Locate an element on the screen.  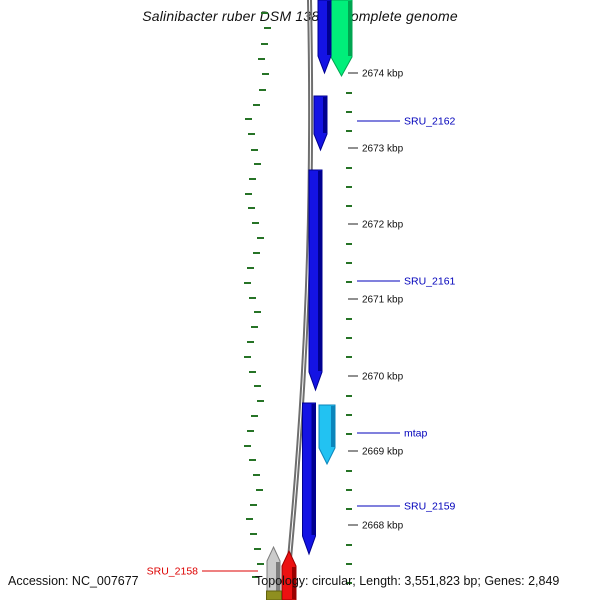
scale-tick-label: 2672 kbp is located at coordinates (383, 225).